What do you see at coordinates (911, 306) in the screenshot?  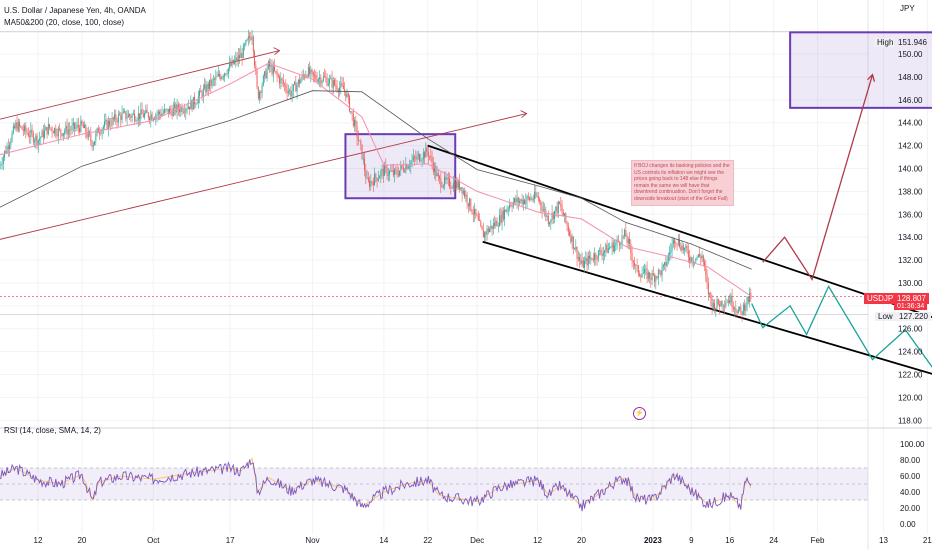 I see `candle-countdown: 01:36:34` at bounding box center [911, 306].